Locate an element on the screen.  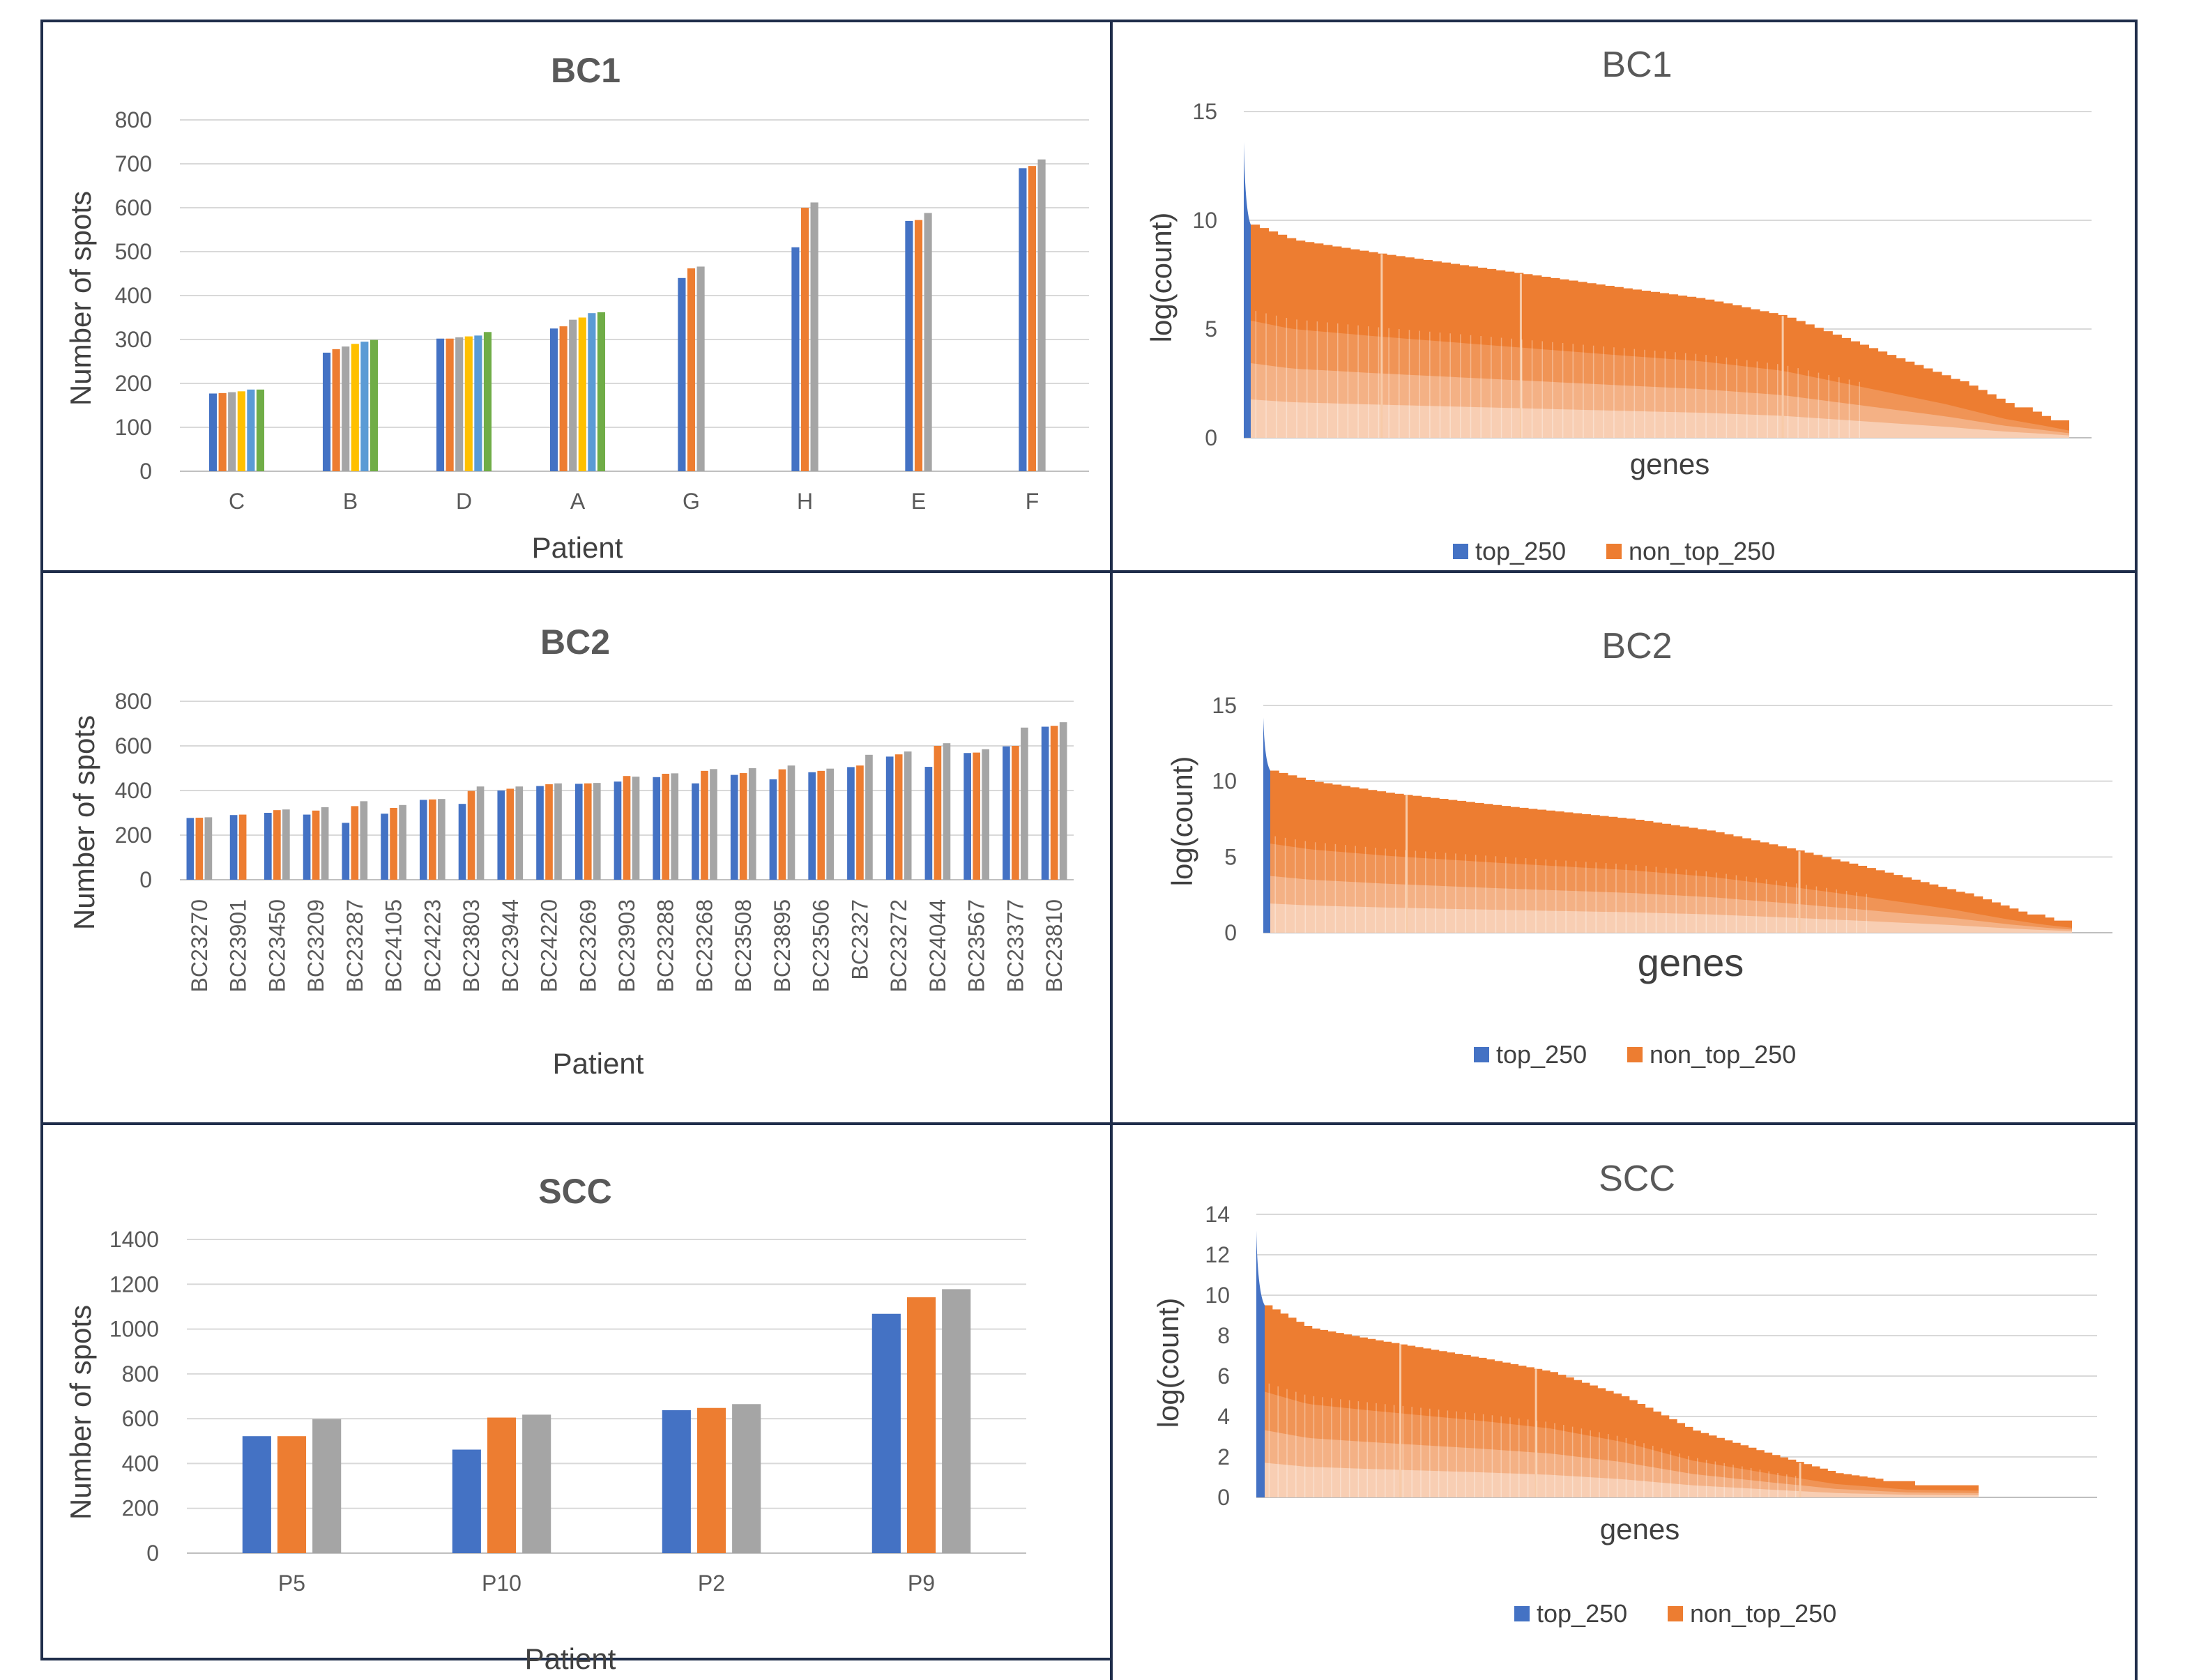
y-tick-label: 4 is located at coordinates (1224, 1416).